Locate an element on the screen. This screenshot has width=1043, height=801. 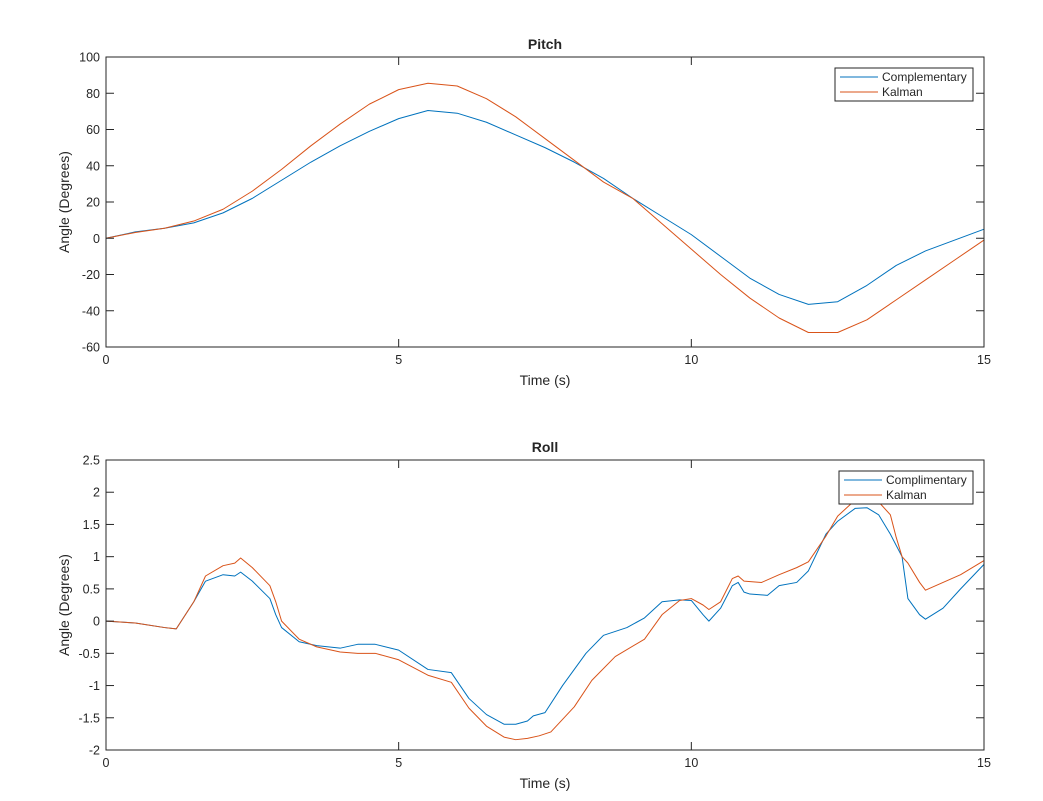
pitch-legend: Complementary Kalman is located at coordinates (904, 84).